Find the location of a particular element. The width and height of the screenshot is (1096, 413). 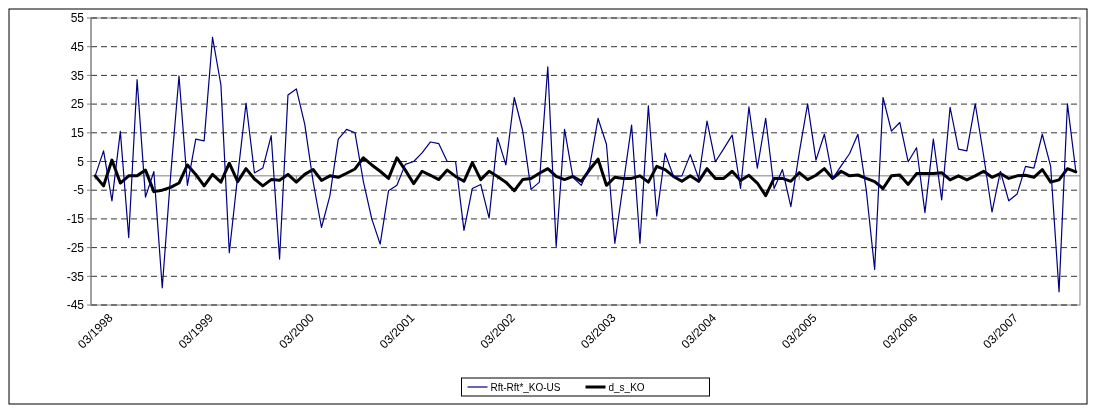

legend-label: Rft-Rft*_KO-US is located at coordinates (525, 387).